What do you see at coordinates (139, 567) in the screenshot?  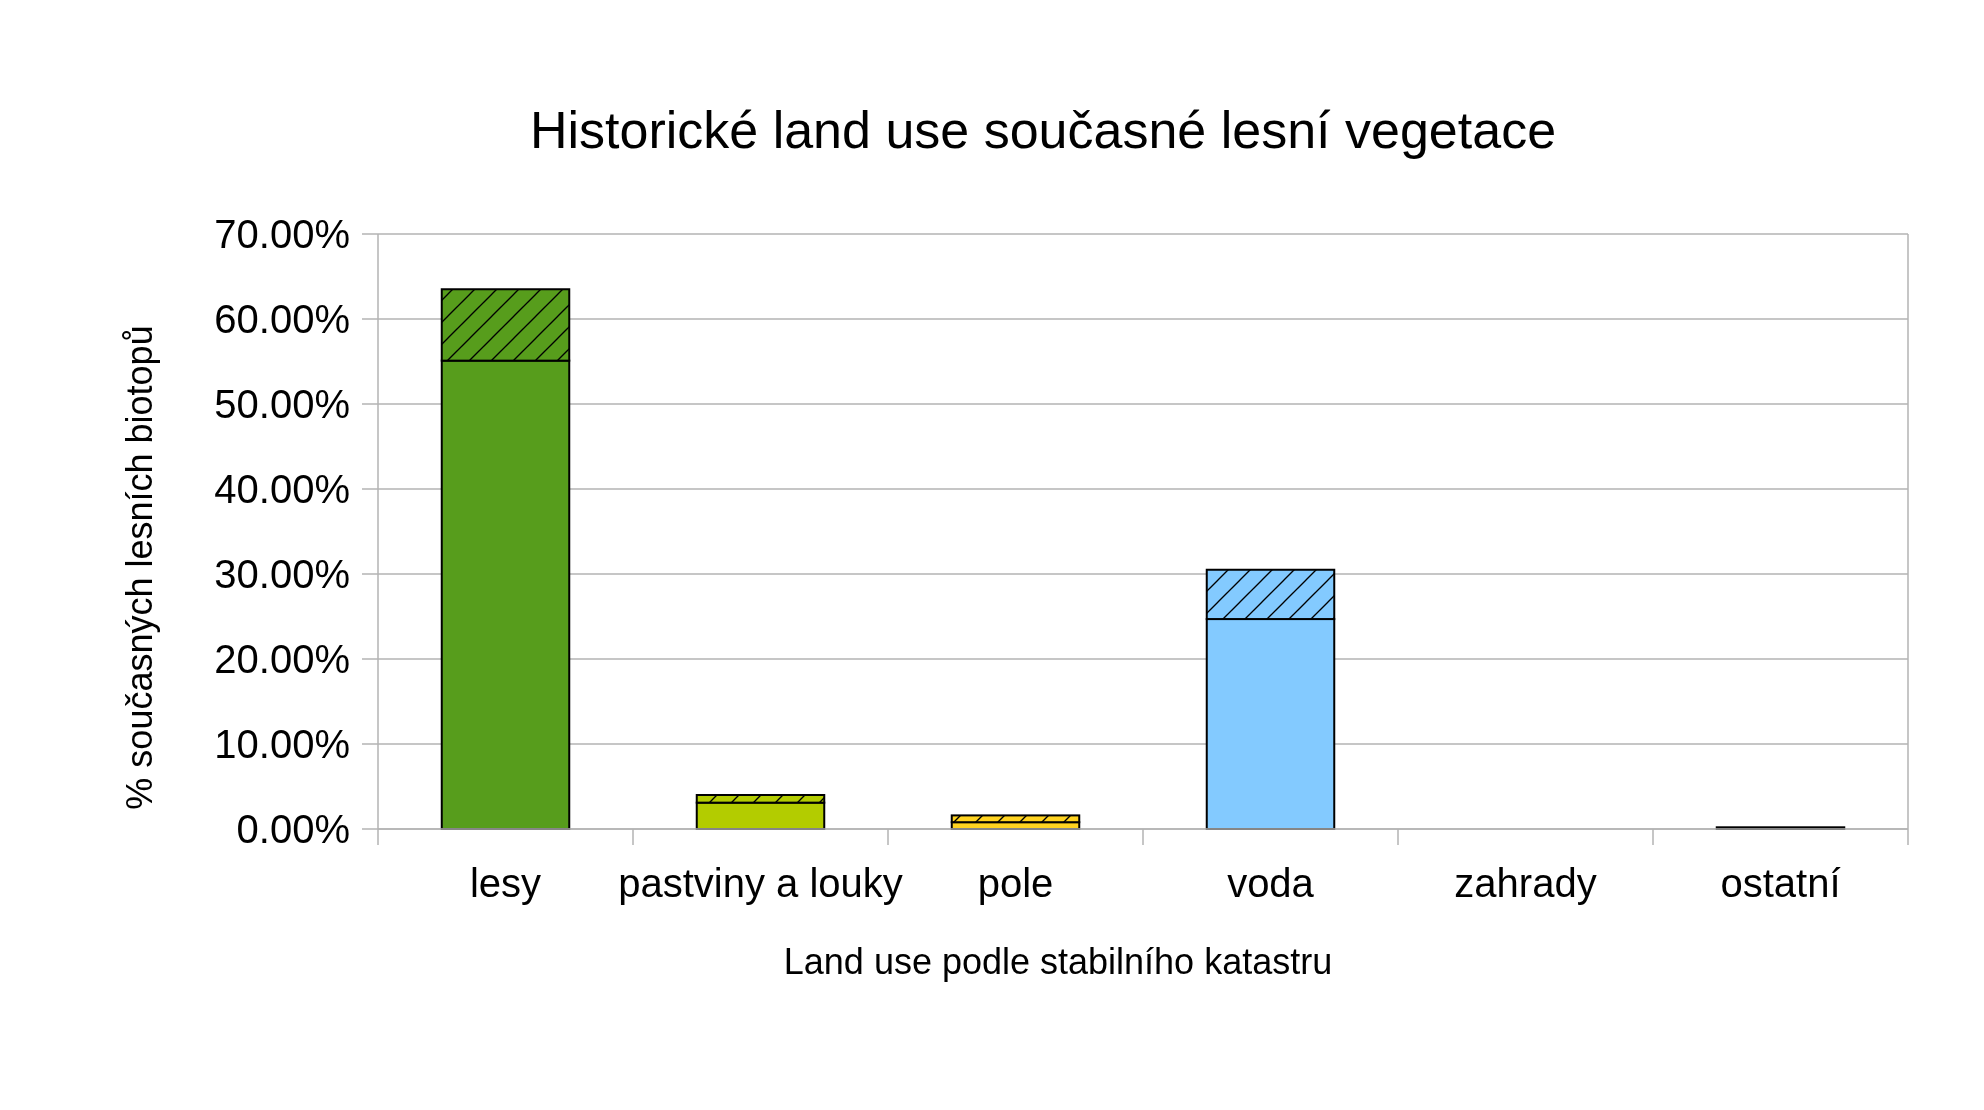 I see `y-axis-title: % současných lesních biotopů` at bounding box center [139, 567].